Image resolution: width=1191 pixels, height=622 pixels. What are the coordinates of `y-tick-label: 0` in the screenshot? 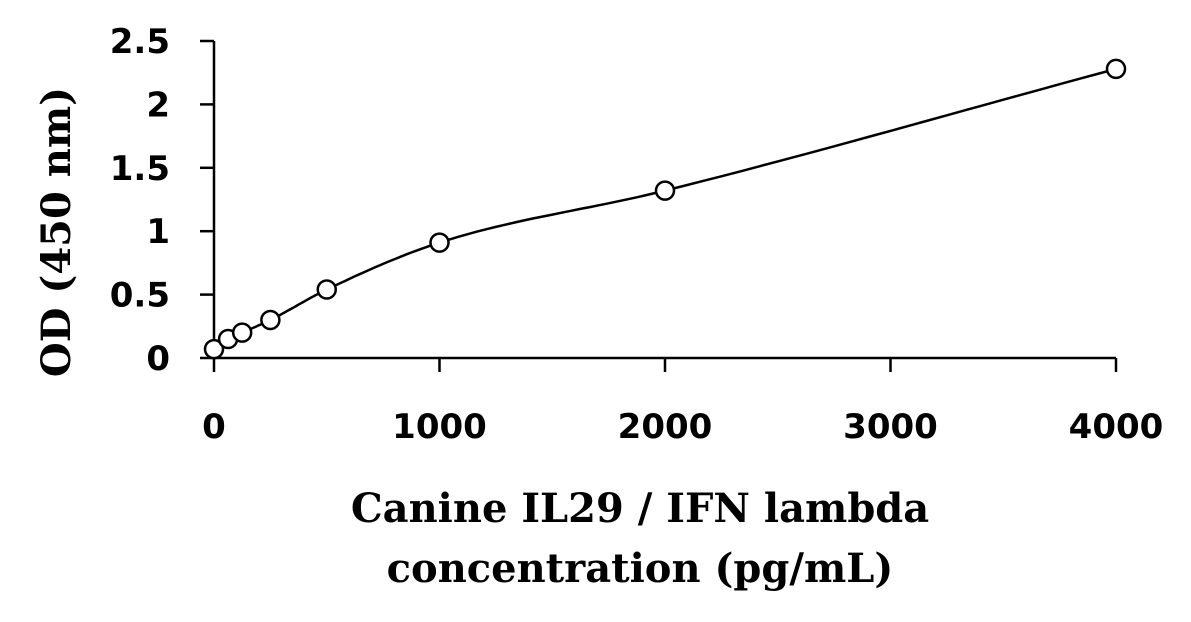 It's located at (158, 359).